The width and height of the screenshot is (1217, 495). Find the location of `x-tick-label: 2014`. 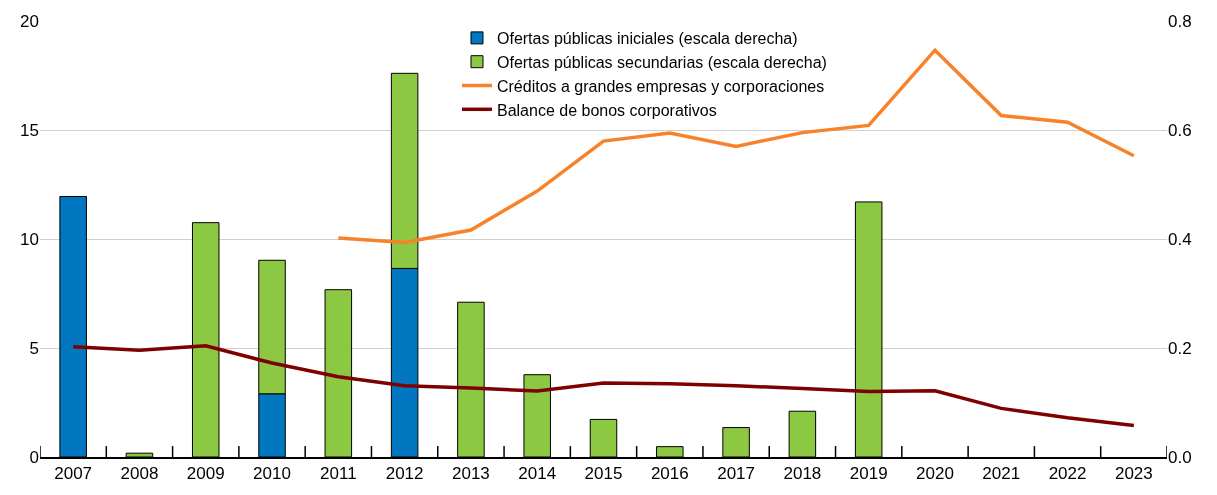

x-tick-label: 2014 is located at coordinates (537, 474).